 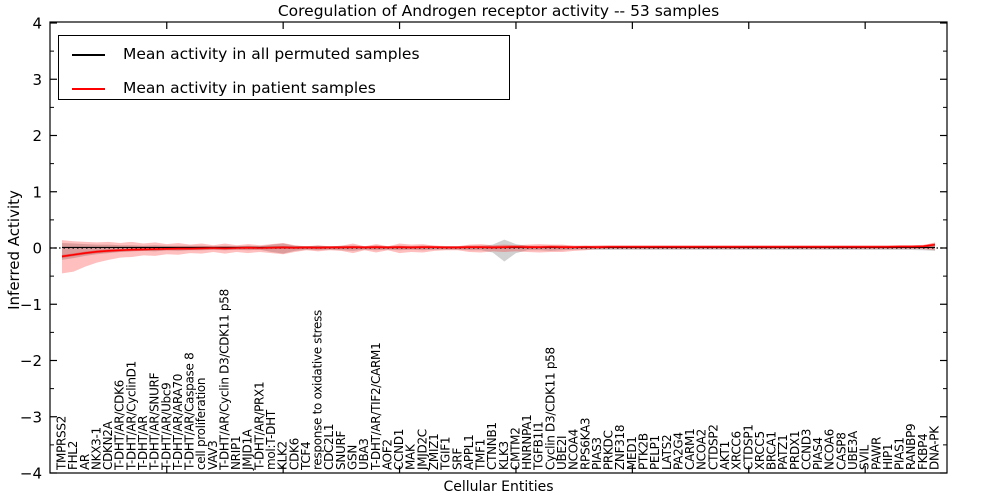 I want to click on x-tick-label: AOF2, so click(x=387, y=454).